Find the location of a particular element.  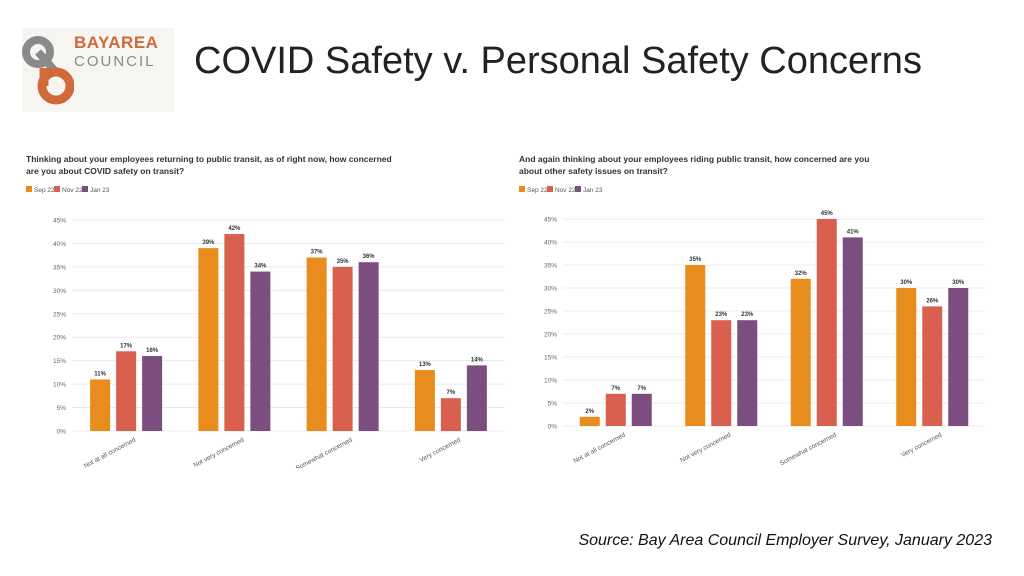

page-title: COVID Safety v. Personal Safety Concerns is located at coordinates (558, 61).